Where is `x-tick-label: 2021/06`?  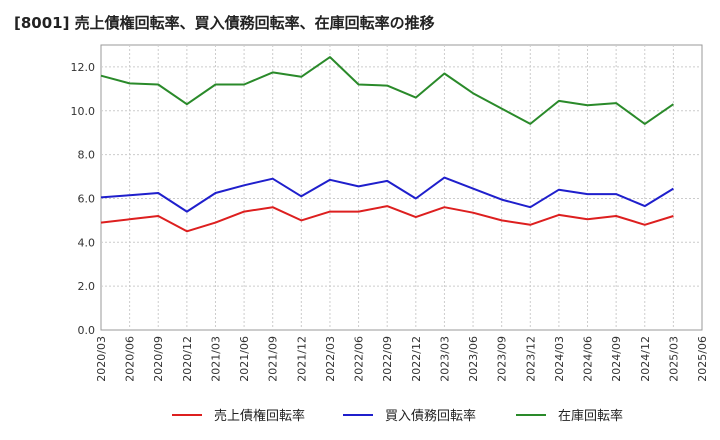
x-tick-label: 2021/06 is located at coordinates (244, 359).